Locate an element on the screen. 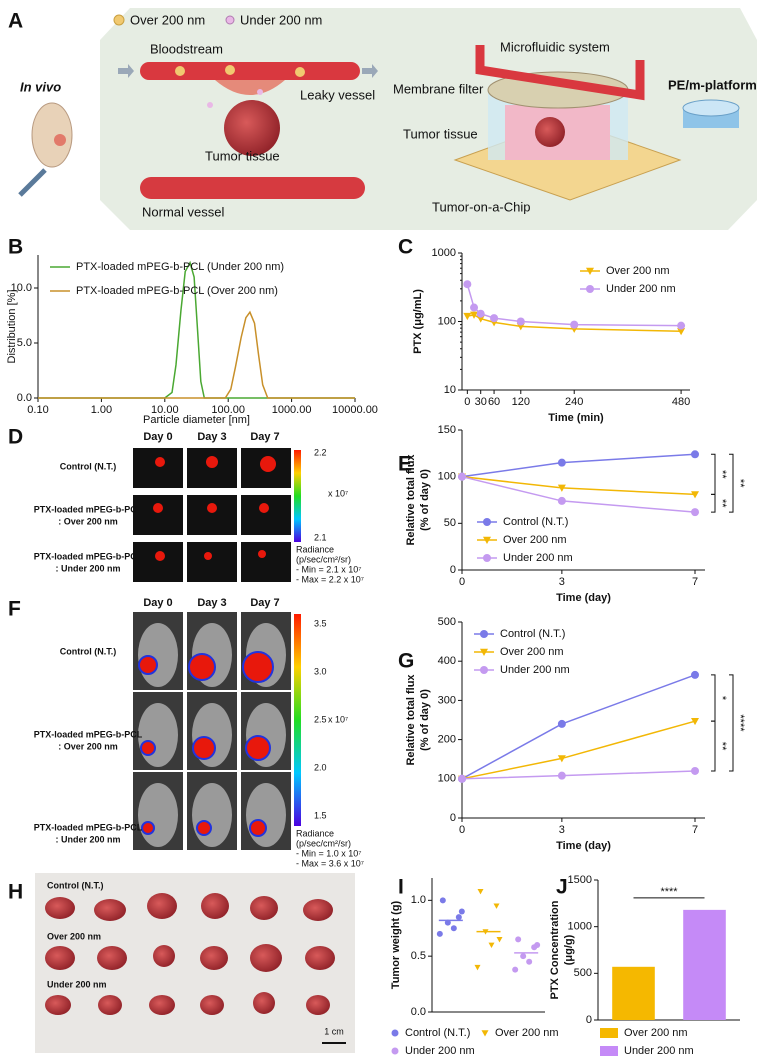  legend-label: PTX-loaded mPEG-b-PCL (Over 200 nm) is located at coordinates (177, 291).